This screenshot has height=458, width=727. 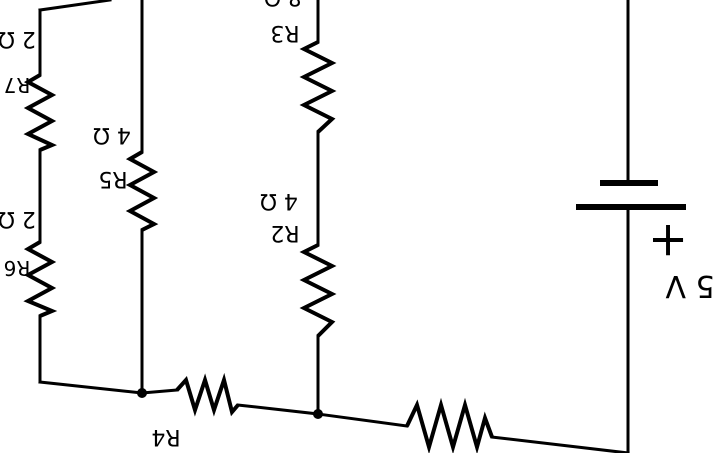 I want to click on resistor-r3, so click(x=318, y=87).